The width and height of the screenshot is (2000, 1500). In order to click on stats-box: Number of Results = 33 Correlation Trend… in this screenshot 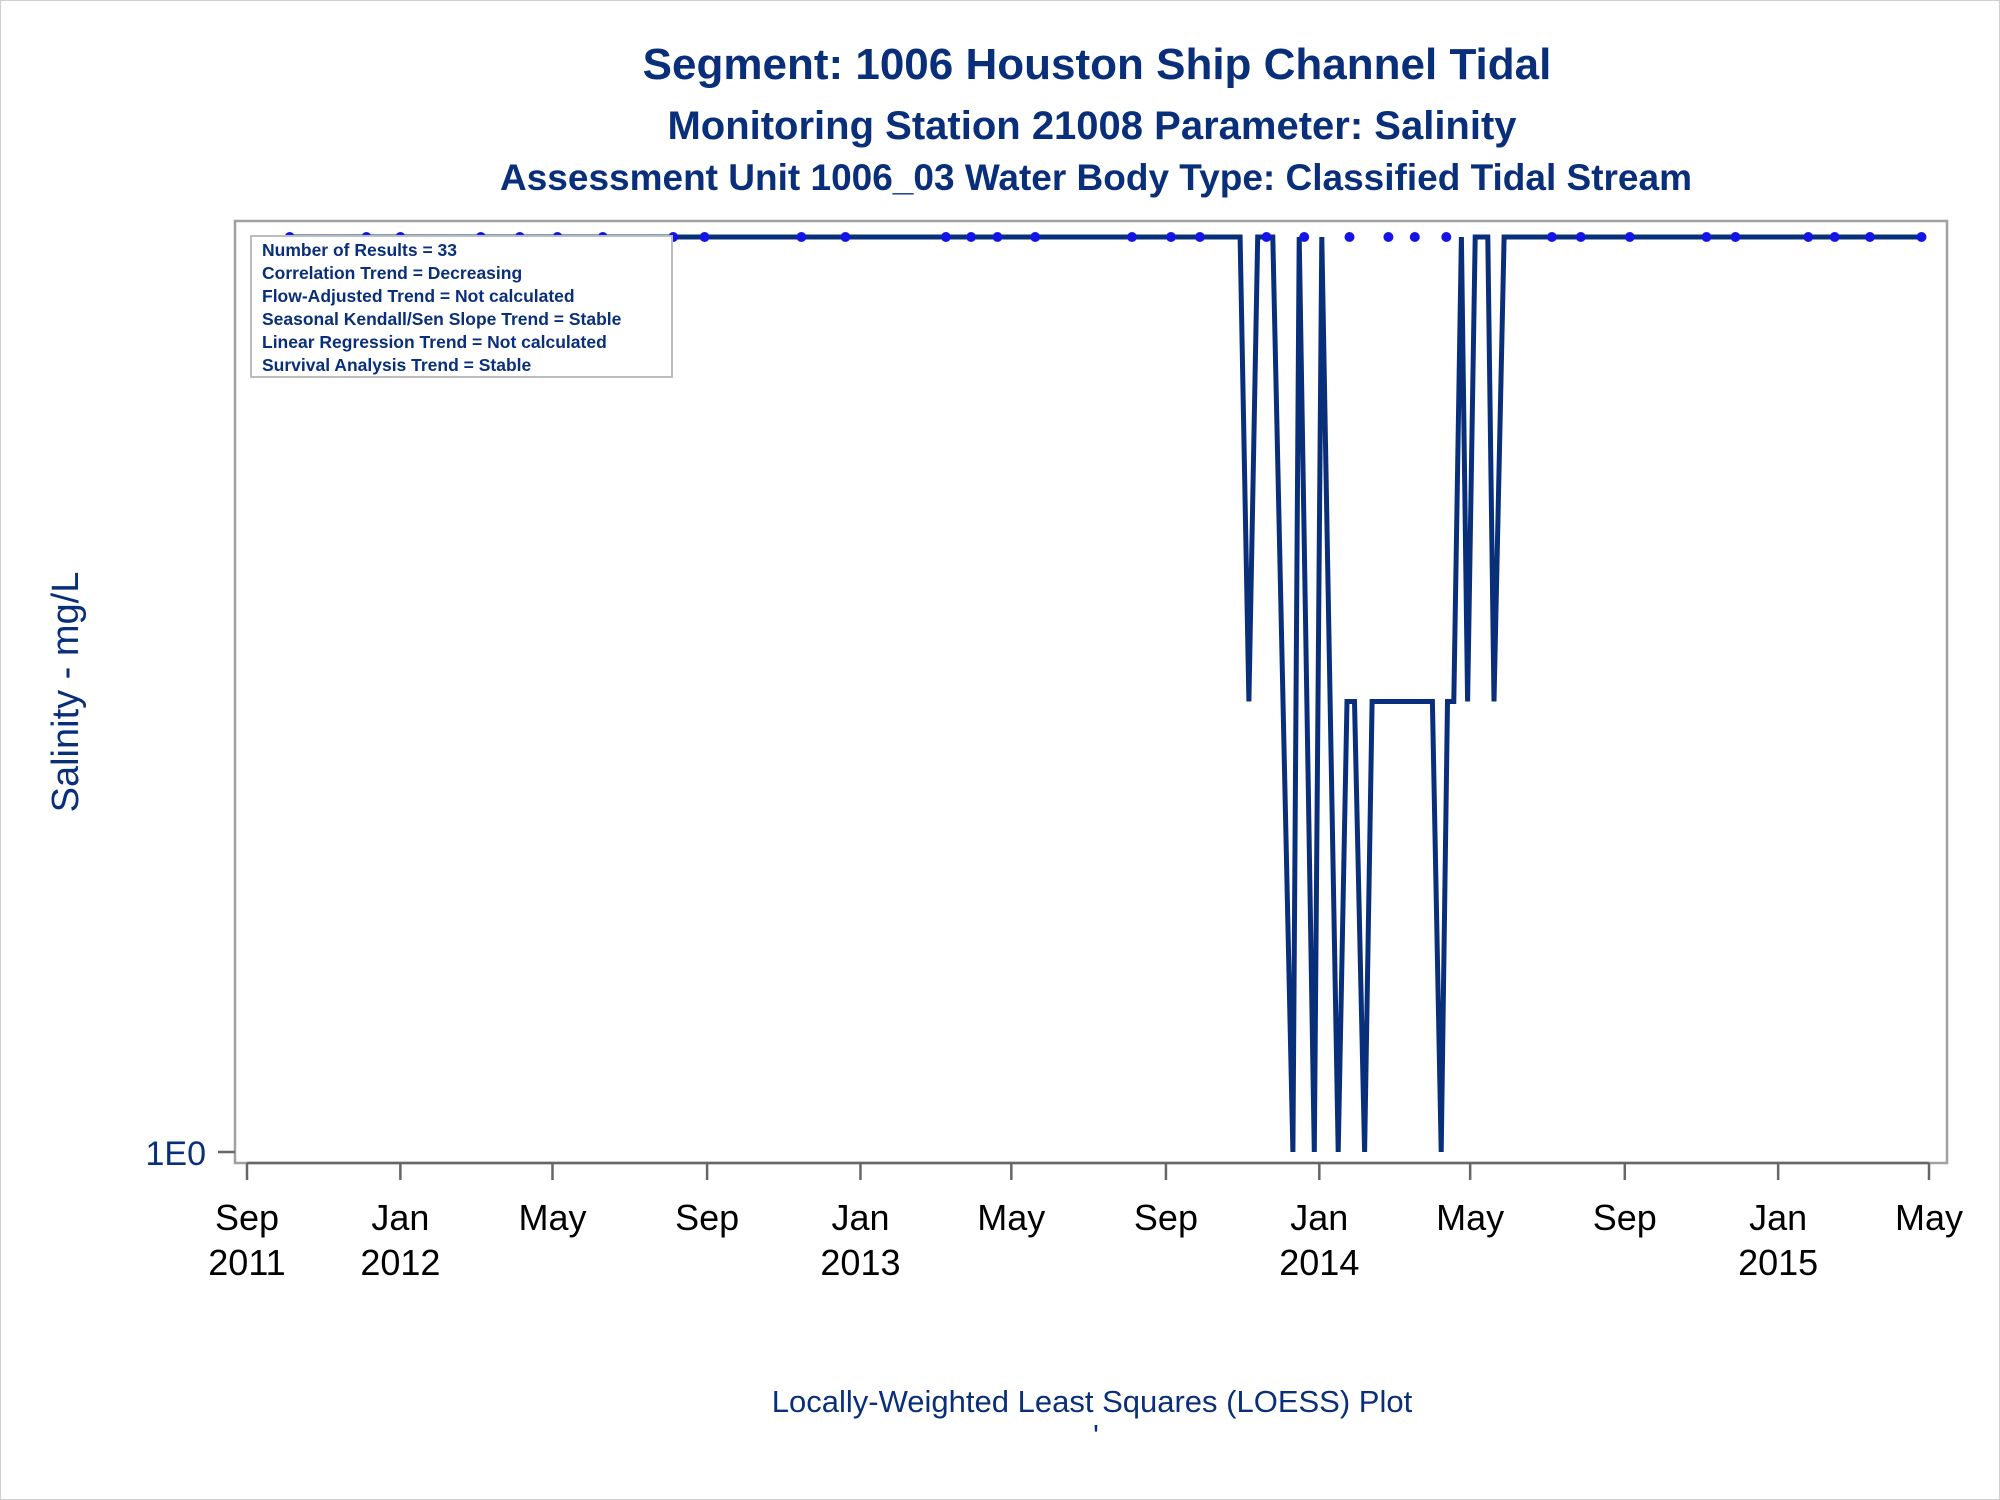, I will do `click(461, 306)`.